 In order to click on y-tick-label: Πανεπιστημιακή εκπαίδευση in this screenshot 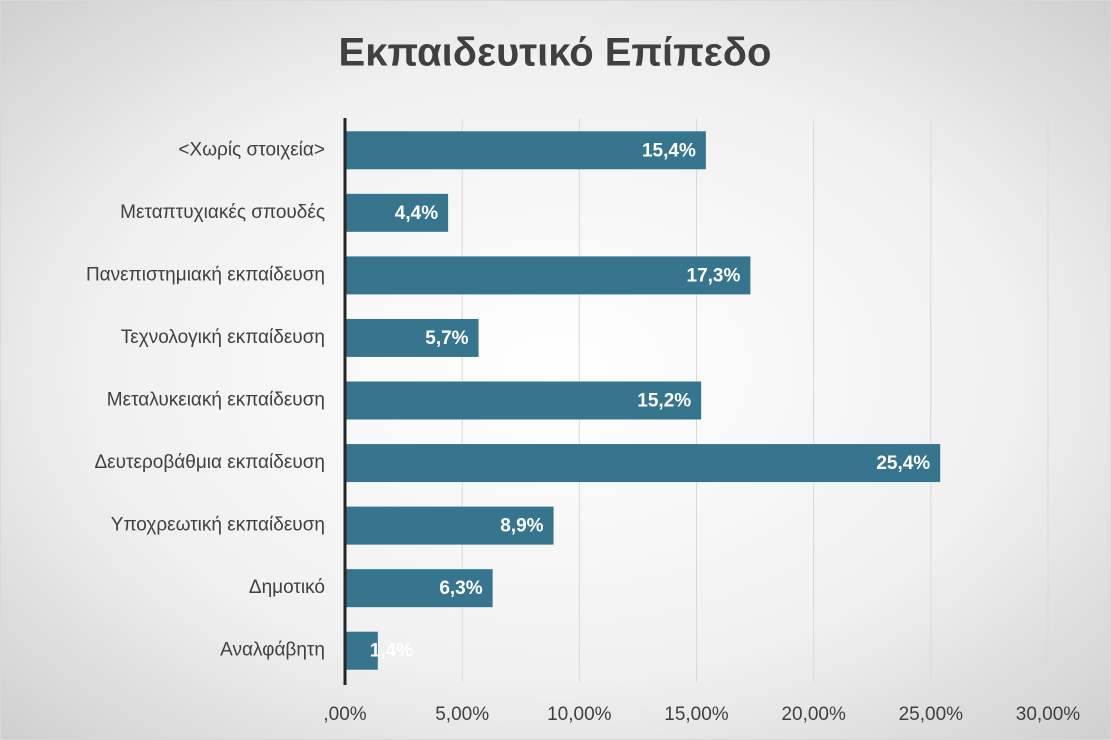, I will do `click(205, 274)`.